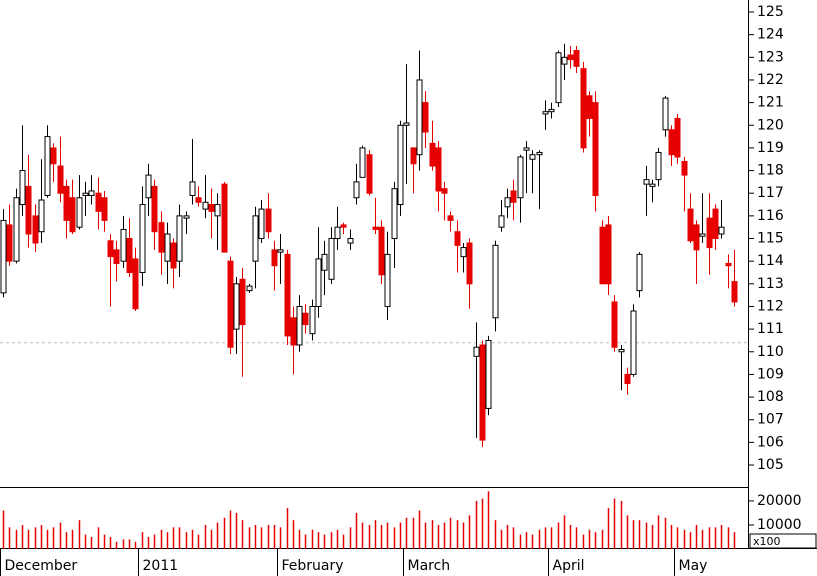 The image size is (817, 576). I want to click on y-tick-label: 115, so click(770, 239).